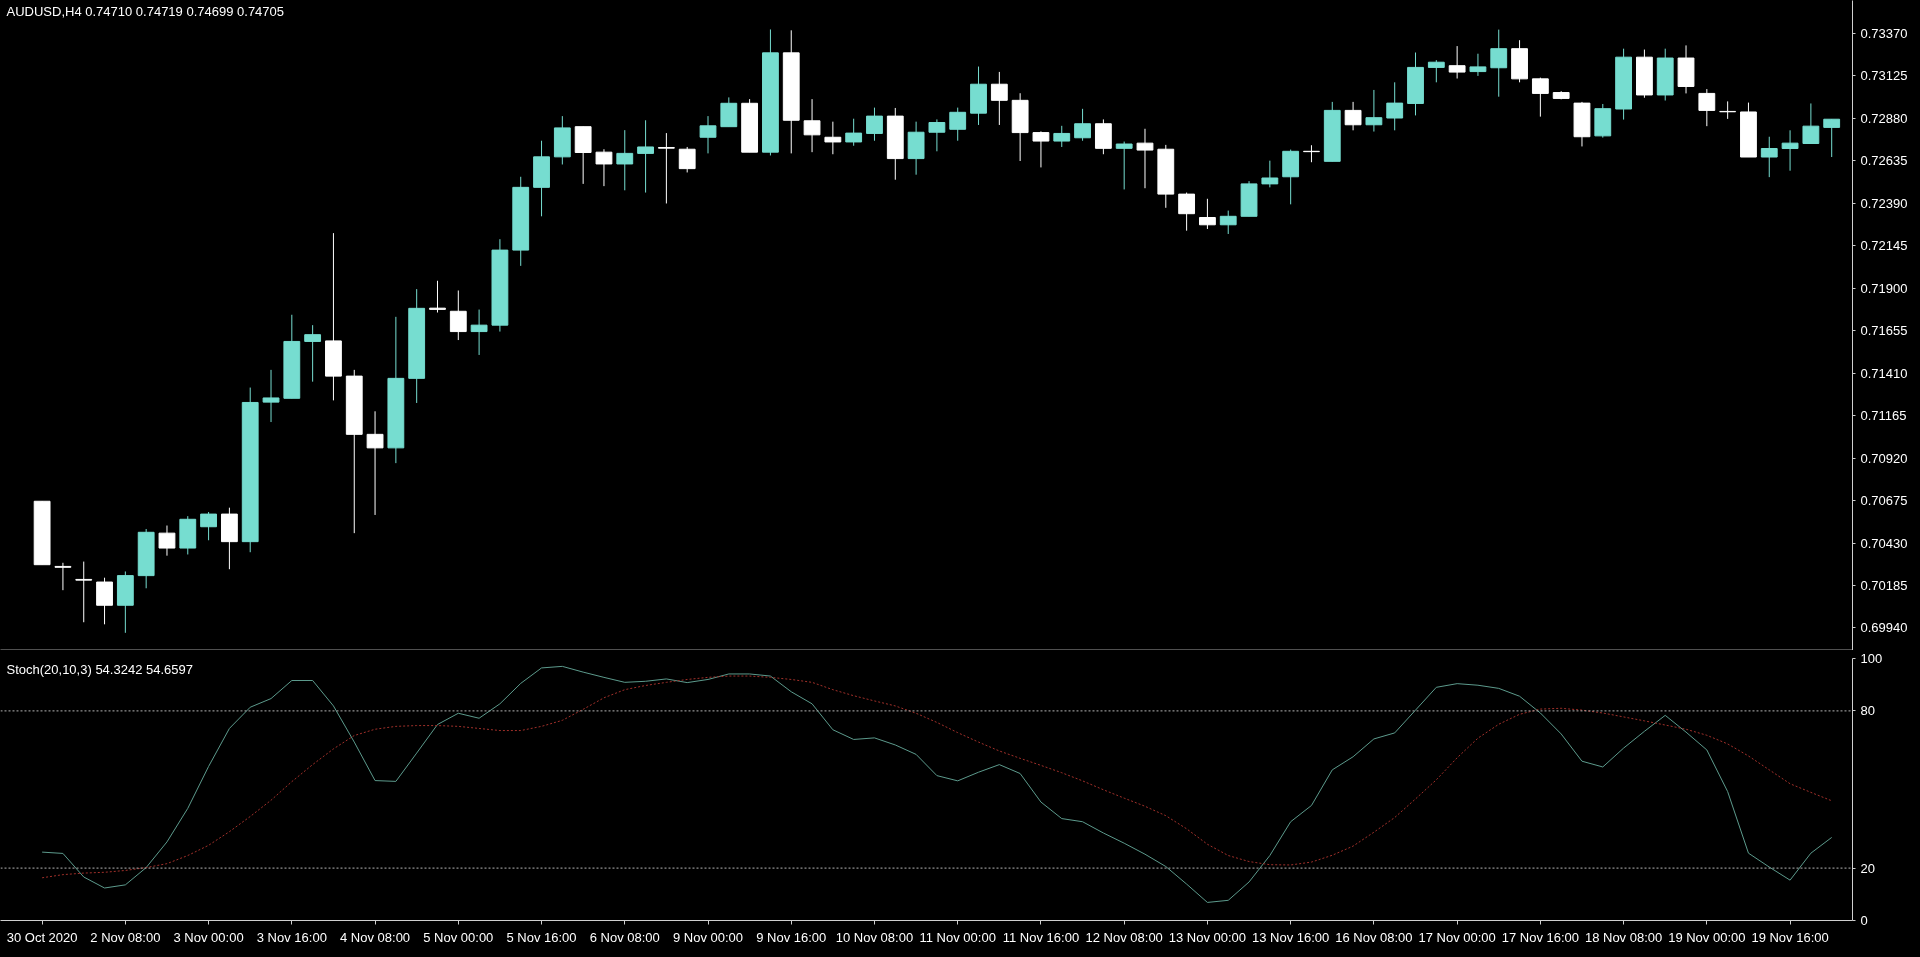 Image resolution: width=1920 pixels, height=957 pixels. What do you see at coordinates (1884, 33) in the screenshot?
I see `y-tick-label: 0.73370` at bounding box center [1884, 33].